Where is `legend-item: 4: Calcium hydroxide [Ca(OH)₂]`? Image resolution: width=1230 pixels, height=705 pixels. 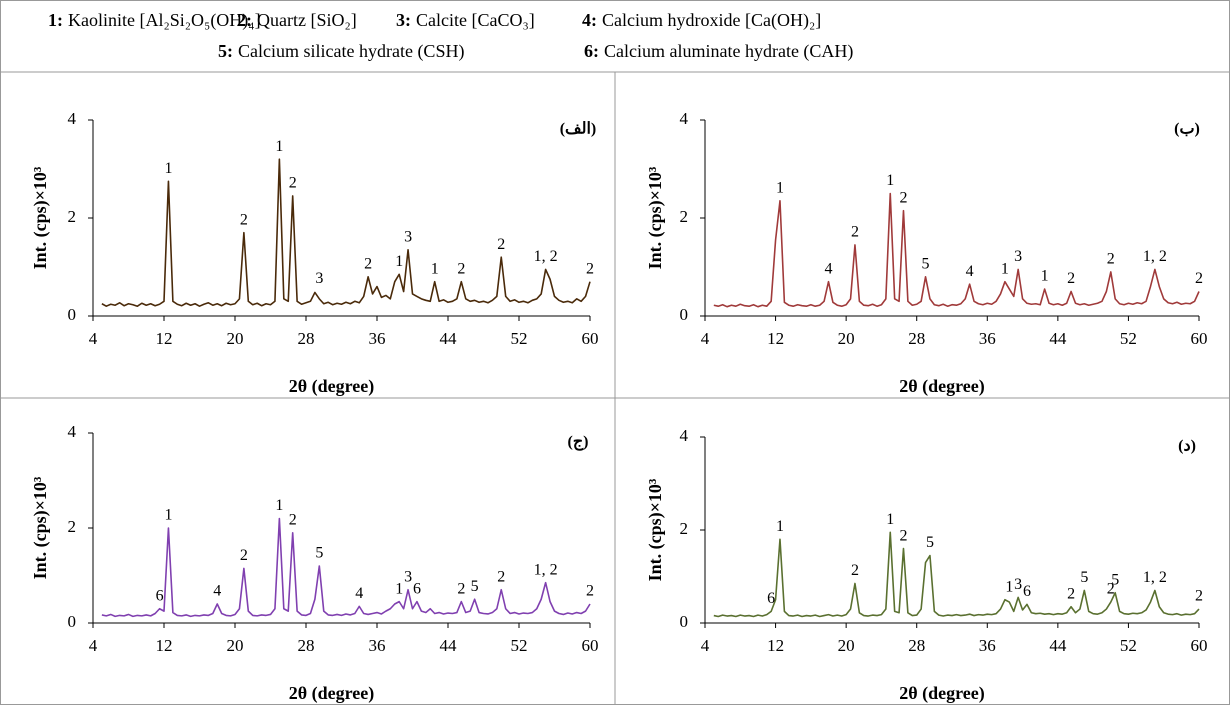
legend-item: 4: Calcium hydroxide [Ca(OH)₂] is located at coordinates (701, 20).